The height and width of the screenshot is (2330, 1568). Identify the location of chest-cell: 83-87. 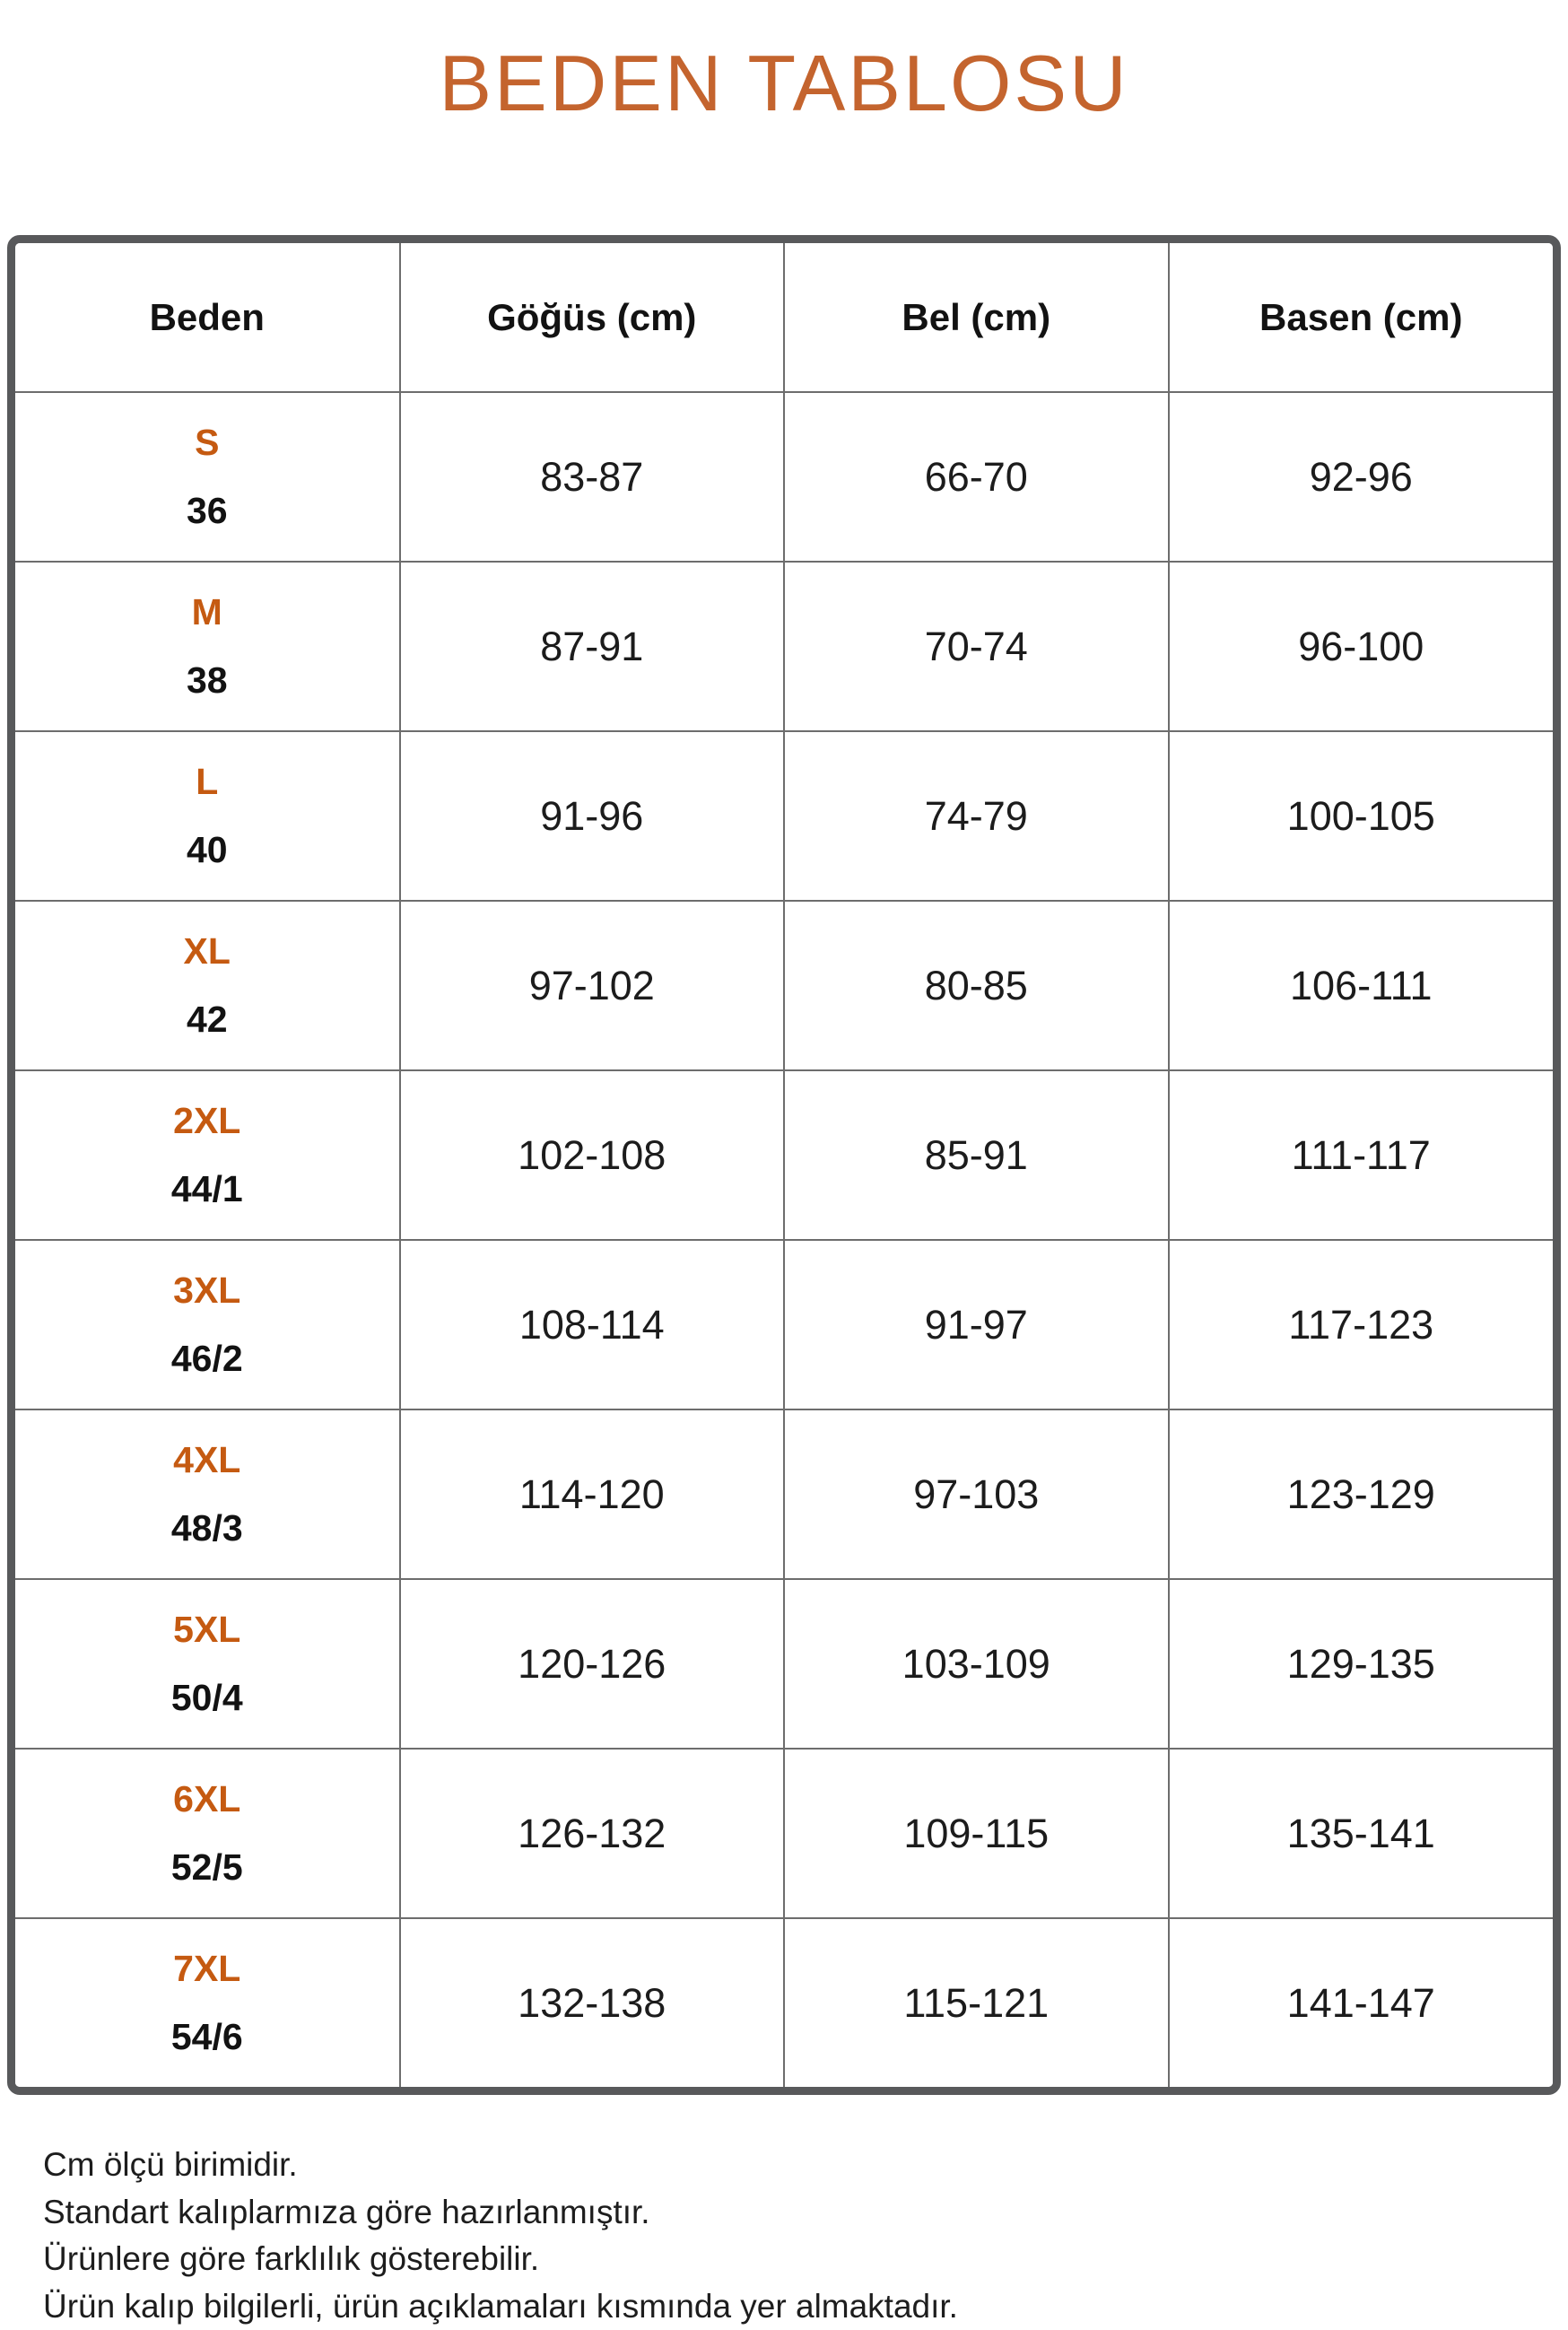
(592, 477).